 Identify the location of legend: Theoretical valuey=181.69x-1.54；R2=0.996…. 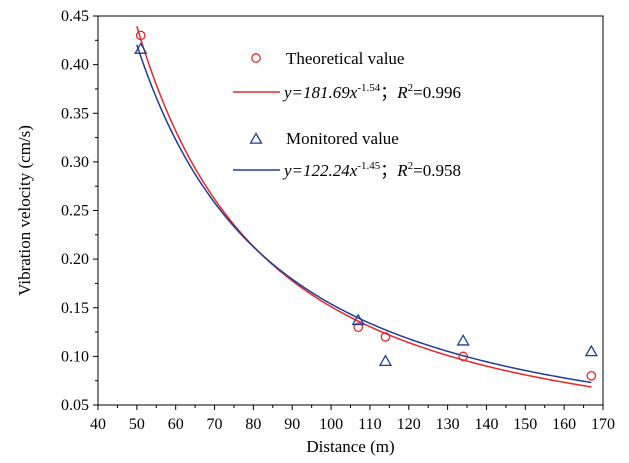
(347, 114).